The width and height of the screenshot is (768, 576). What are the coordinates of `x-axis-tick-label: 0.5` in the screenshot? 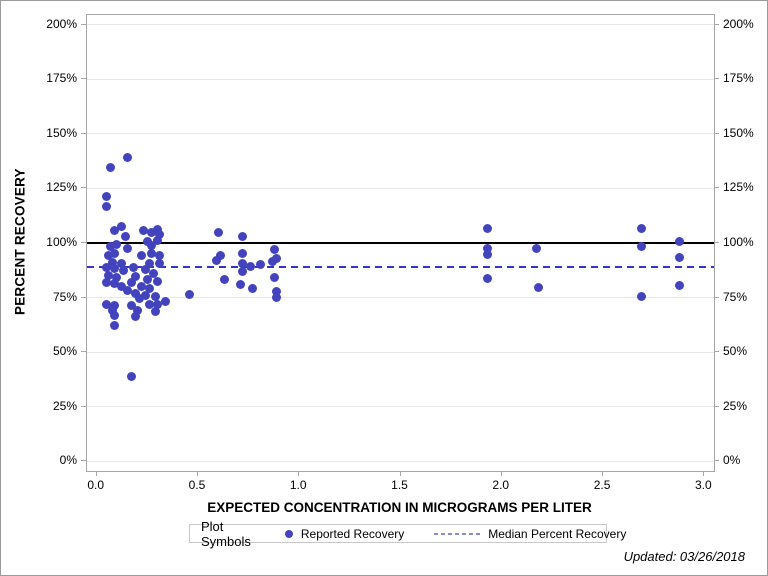 It's located at (197, 485).